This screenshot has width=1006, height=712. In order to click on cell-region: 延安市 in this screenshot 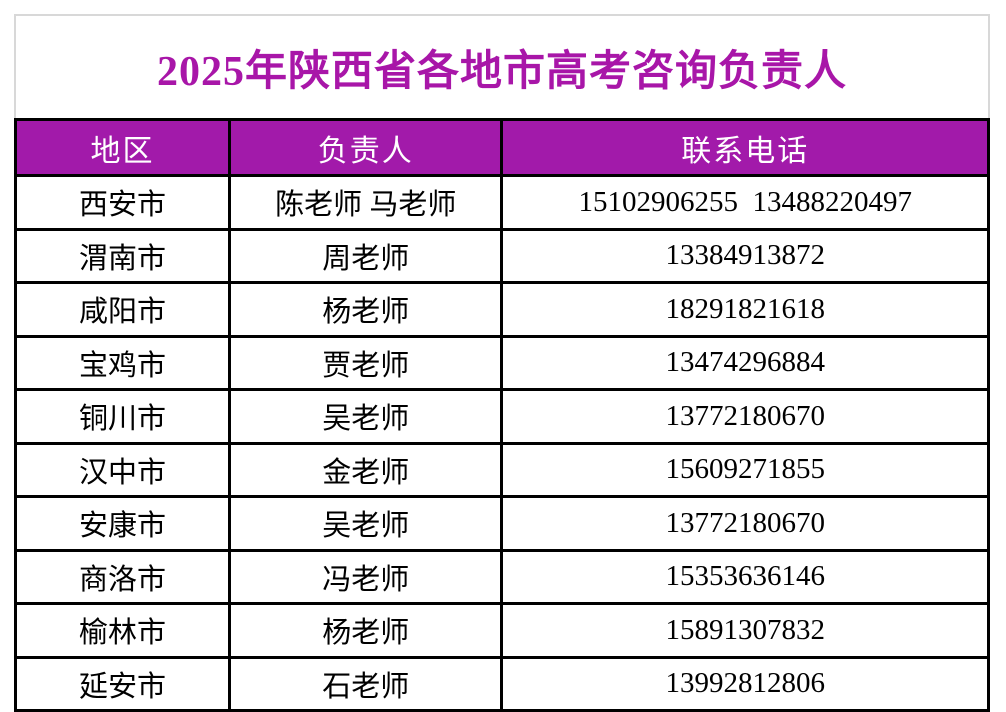, I will do `click(122, 683)`.